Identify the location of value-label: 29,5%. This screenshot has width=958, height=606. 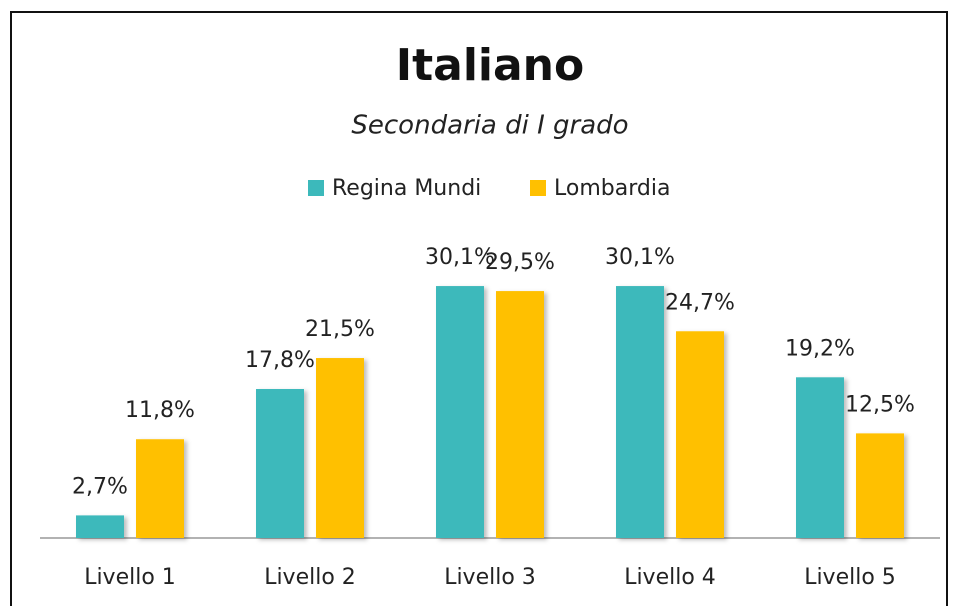
(520, 262).